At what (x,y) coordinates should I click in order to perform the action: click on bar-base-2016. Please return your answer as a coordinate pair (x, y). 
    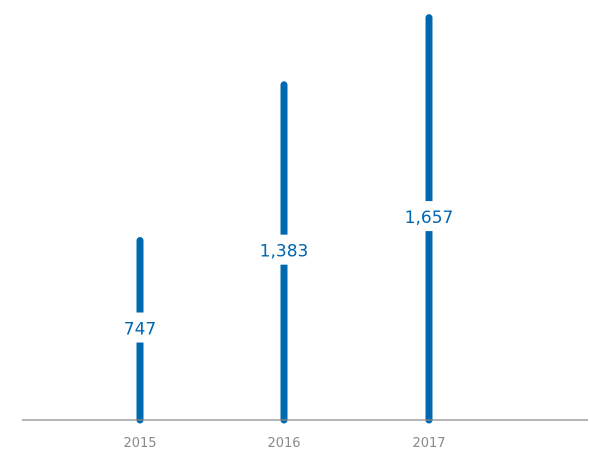
    Looking at the image, I should click on (284, 417).